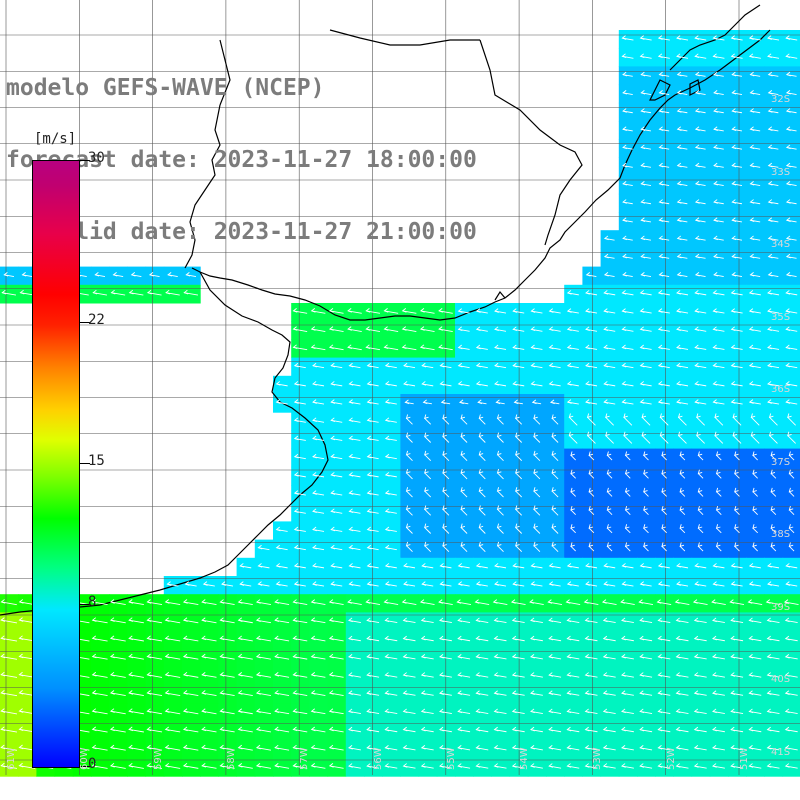 The height and width of the screenshot is (800, 800). I want to click on longitude-label: 52W, so click(671, 758).